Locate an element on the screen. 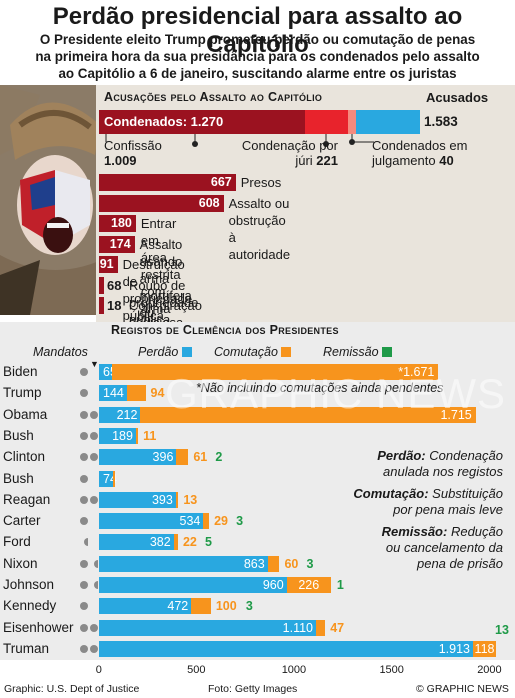  plea-value: 1.009 is located at coordinates (120, 160).